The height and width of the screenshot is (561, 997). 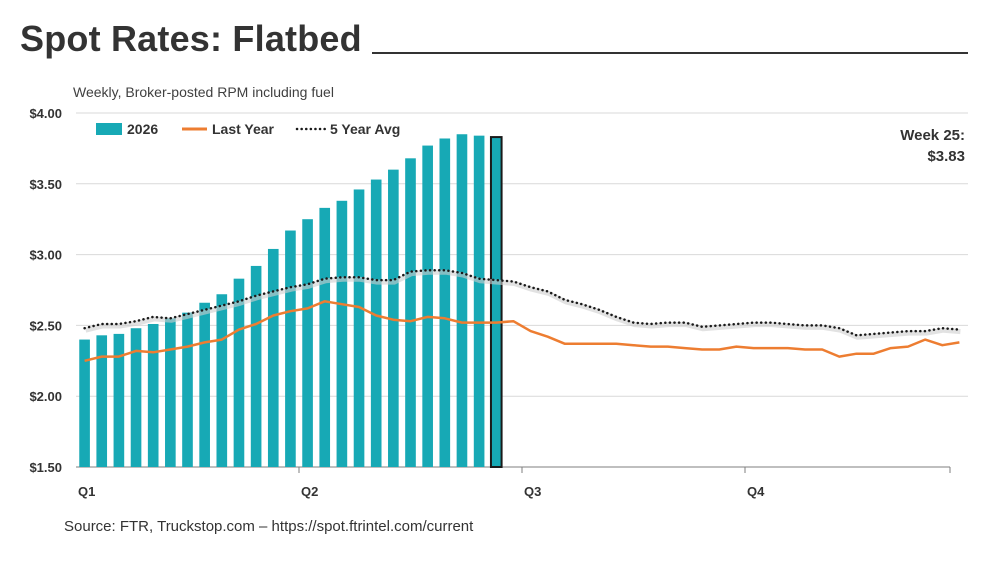 I want to click on legend-label-last-year: Last Year, so click(x=243, y=129).